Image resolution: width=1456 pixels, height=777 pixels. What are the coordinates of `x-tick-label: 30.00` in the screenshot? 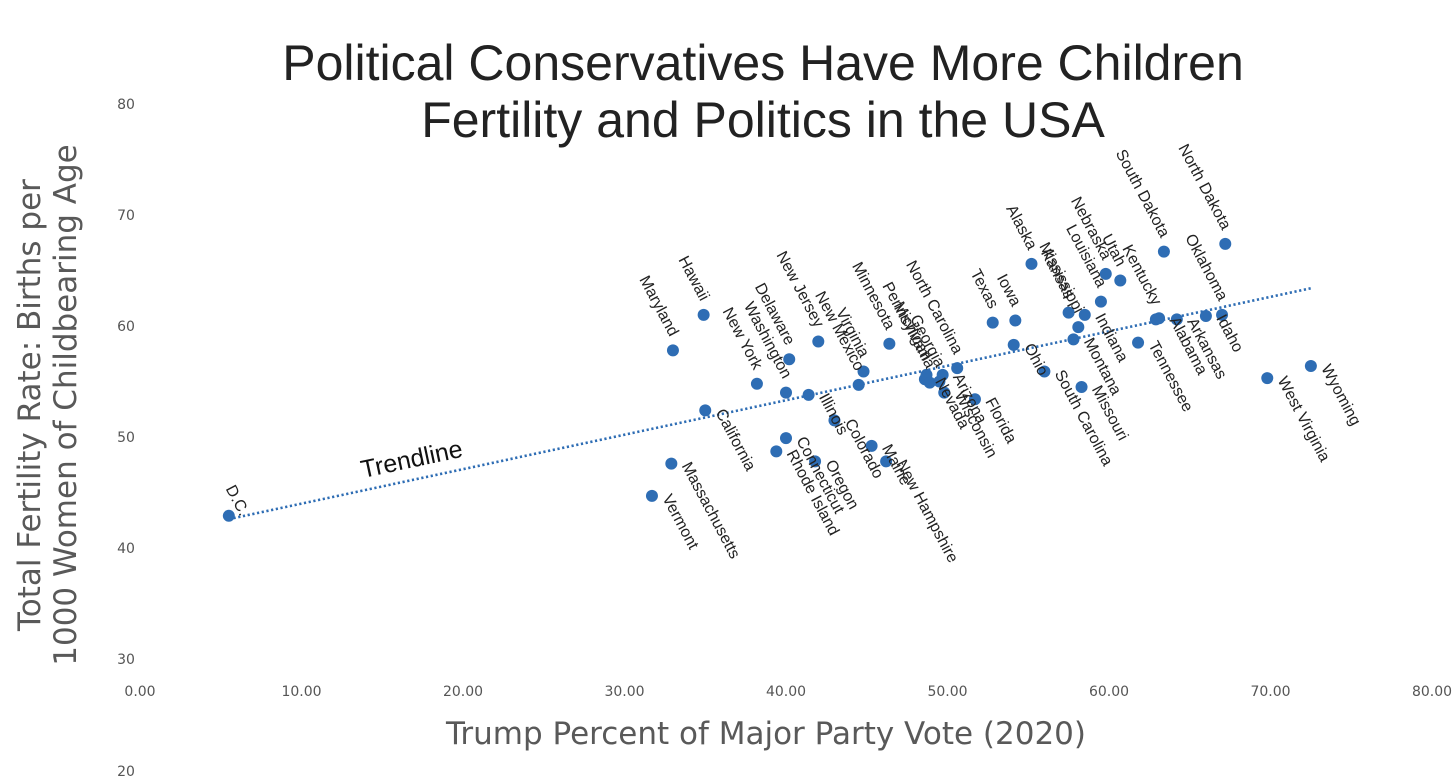 It's located at (624, 692).